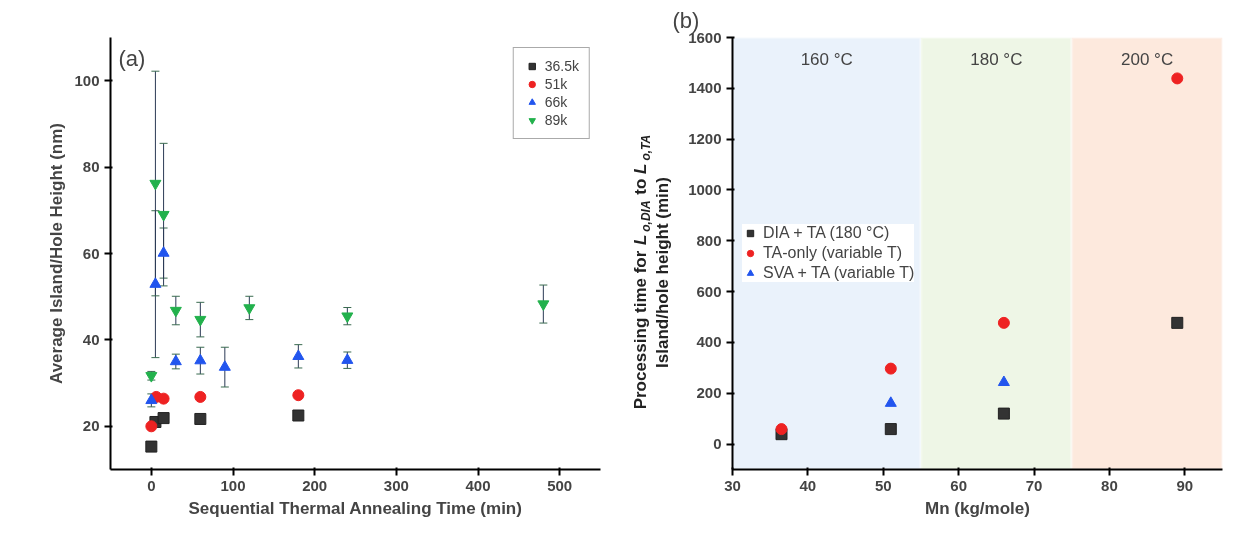  Describe the element at coordinates (91, 339) in the screenshot. I see `y-tick-label: 40` at that location.